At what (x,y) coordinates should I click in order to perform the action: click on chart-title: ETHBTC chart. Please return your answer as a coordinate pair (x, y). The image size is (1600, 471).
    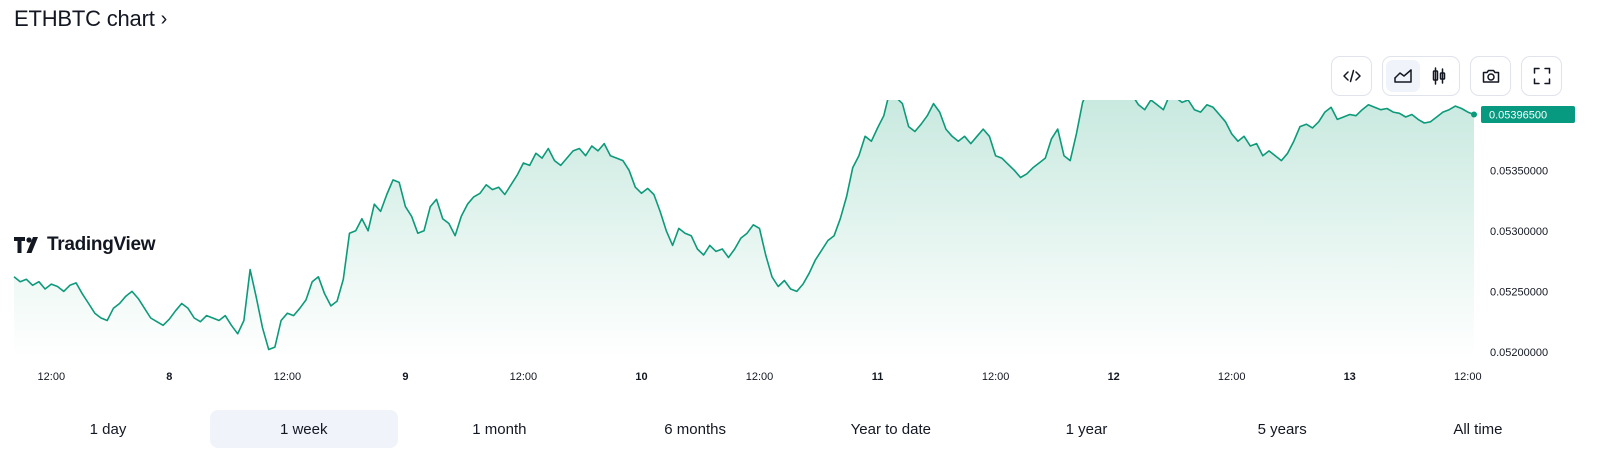
    Looking at the image, I should click on (84, 18).